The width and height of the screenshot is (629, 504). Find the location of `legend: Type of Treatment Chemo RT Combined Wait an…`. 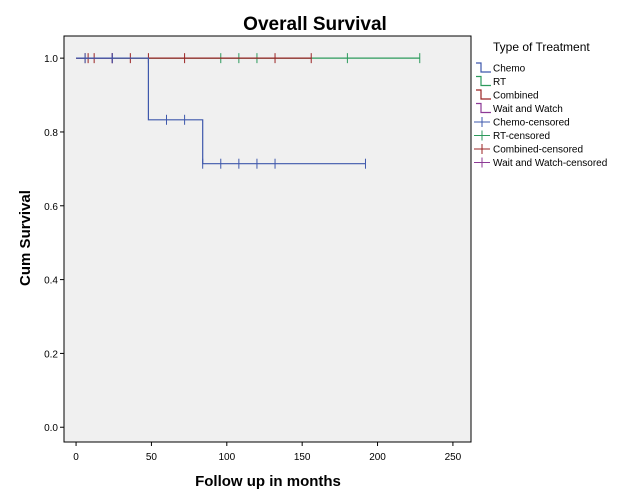

legend: Type of Treatment Chemo RT Combined Wait an… is located at coordinates (540, 104).